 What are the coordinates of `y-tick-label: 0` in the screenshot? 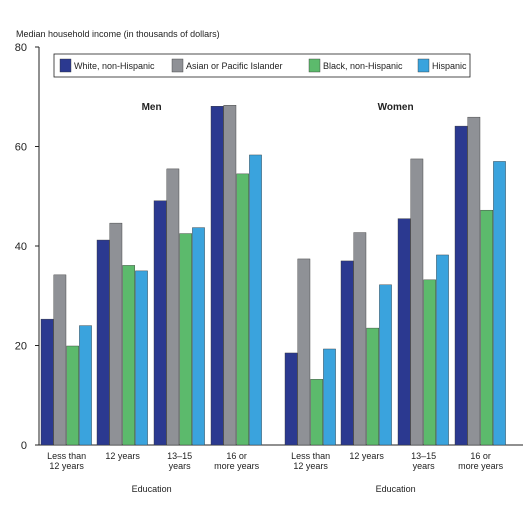 It's located at (24, 446).